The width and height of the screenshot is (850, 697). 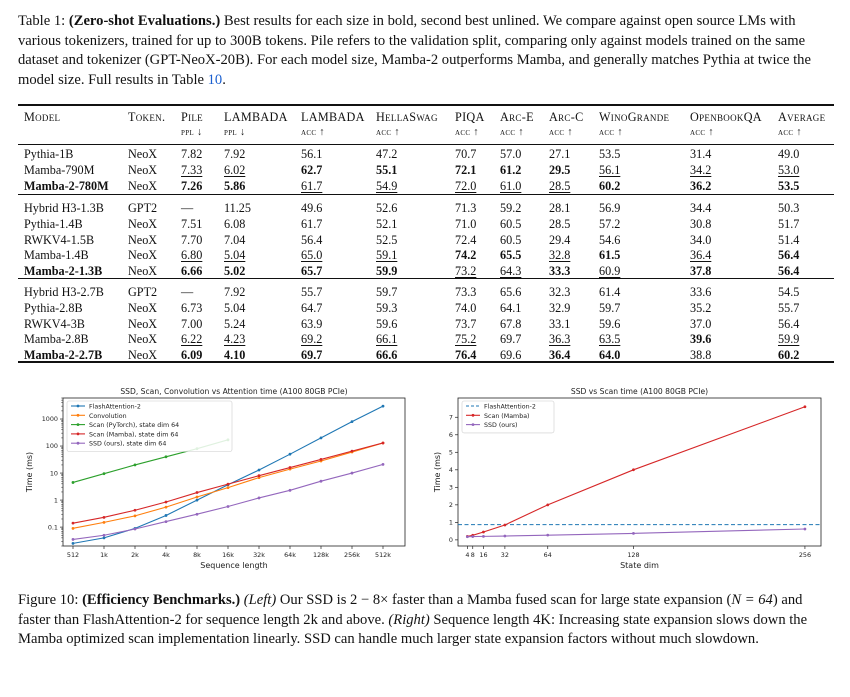 I want to click on table-cell-lambada-ppl: 4.10, so click(x=235, y=355).